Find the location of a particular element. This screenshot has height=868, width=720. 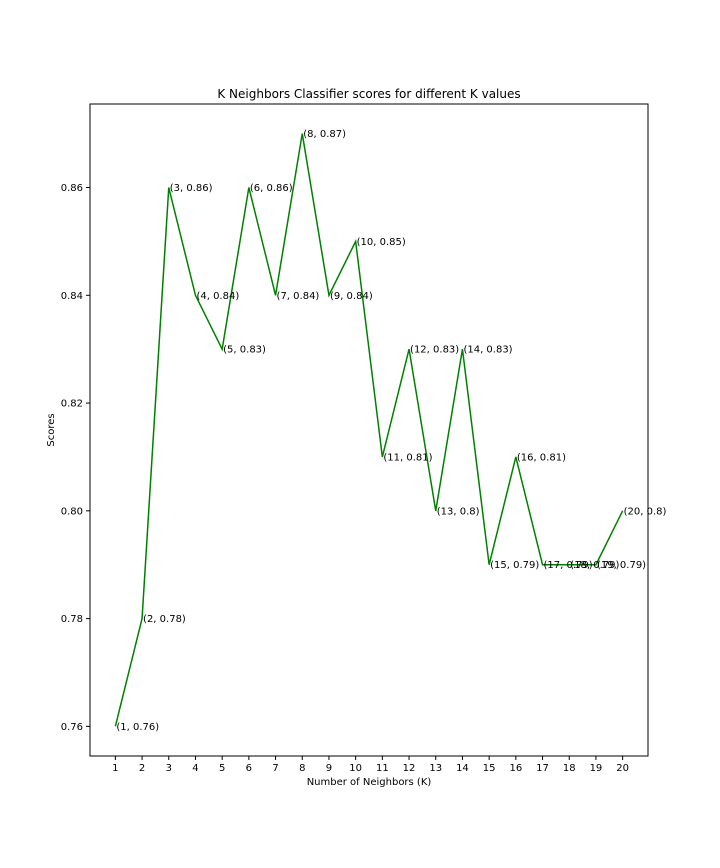

x-tick-label: 2 is located at coordinates (142, 768).